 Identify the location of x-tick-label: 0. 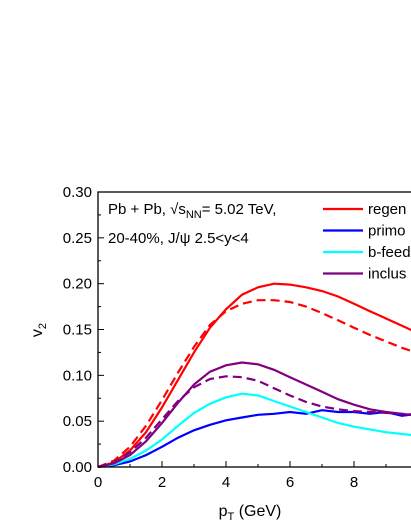
(98, 482).